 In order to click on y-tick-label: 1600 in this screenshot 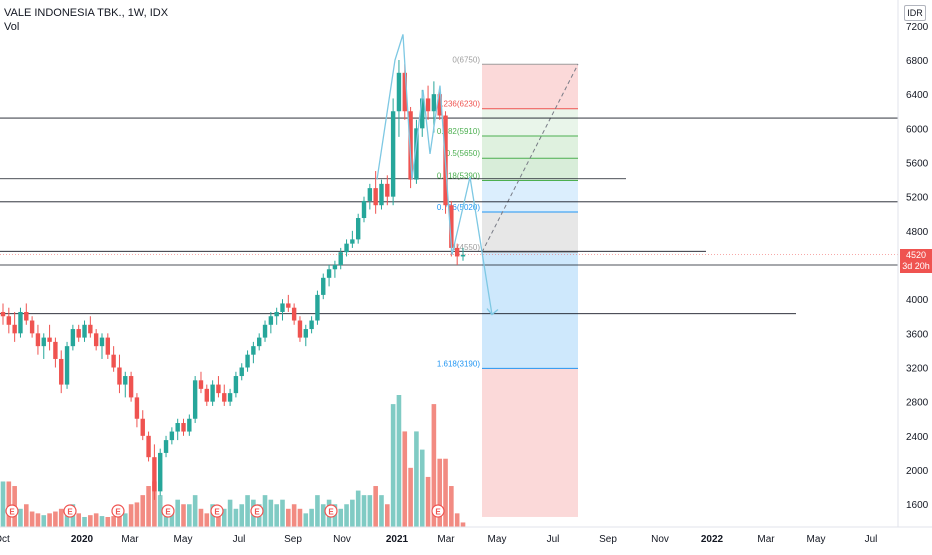, I will do `click(917, 505)`.